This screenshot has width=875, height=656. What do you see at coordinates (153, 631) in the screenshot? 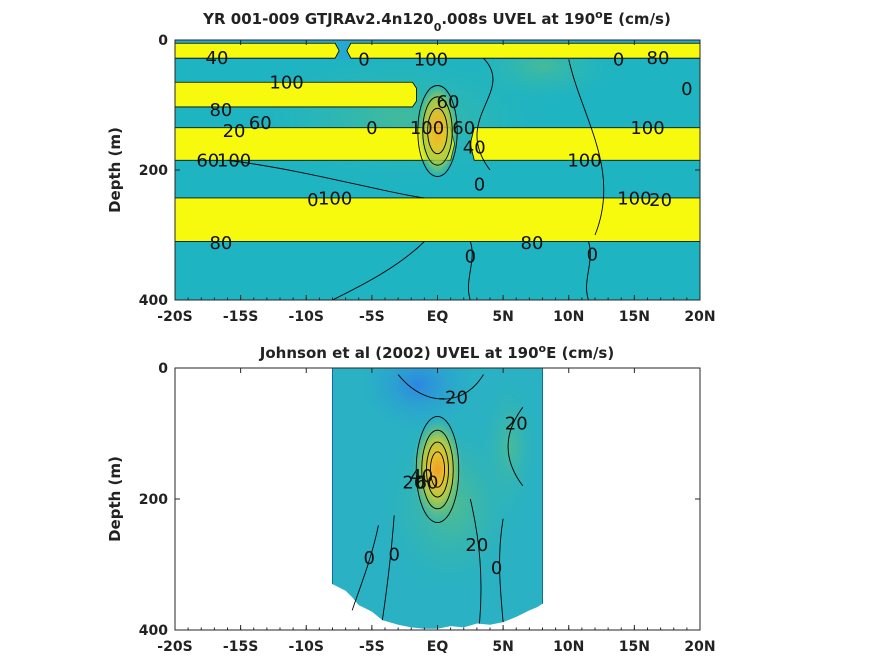
I see `y-tick-label: 400` at bounding box center [153, 631].